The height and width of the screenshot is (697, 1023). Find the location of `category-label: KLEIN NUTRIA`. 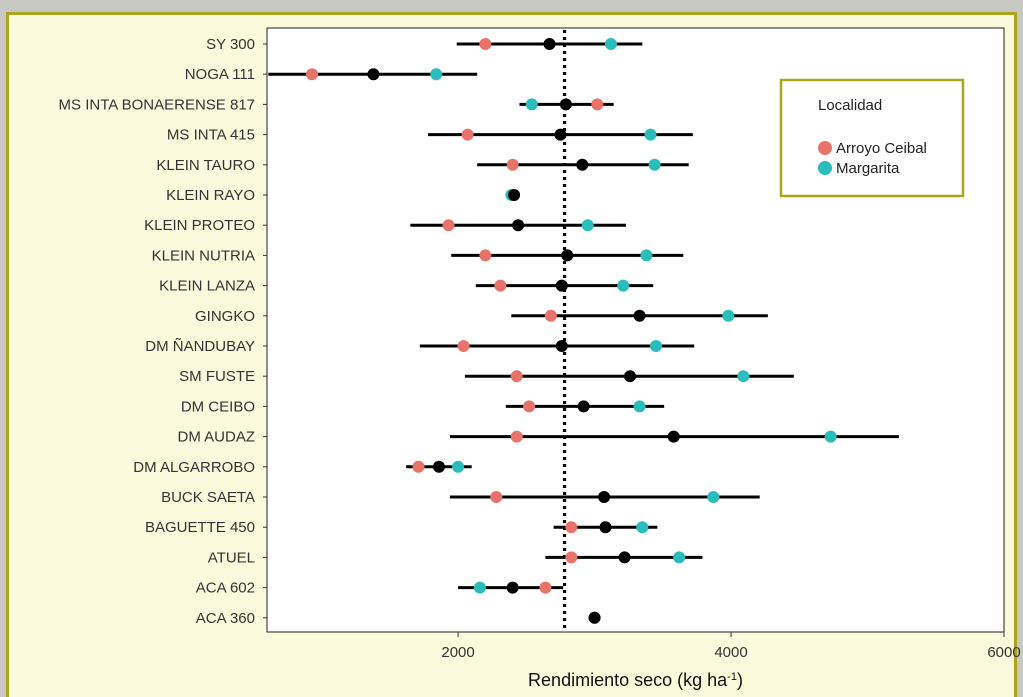

category-label: KLEIN NUTRIA is located at coordinates (203, 255).